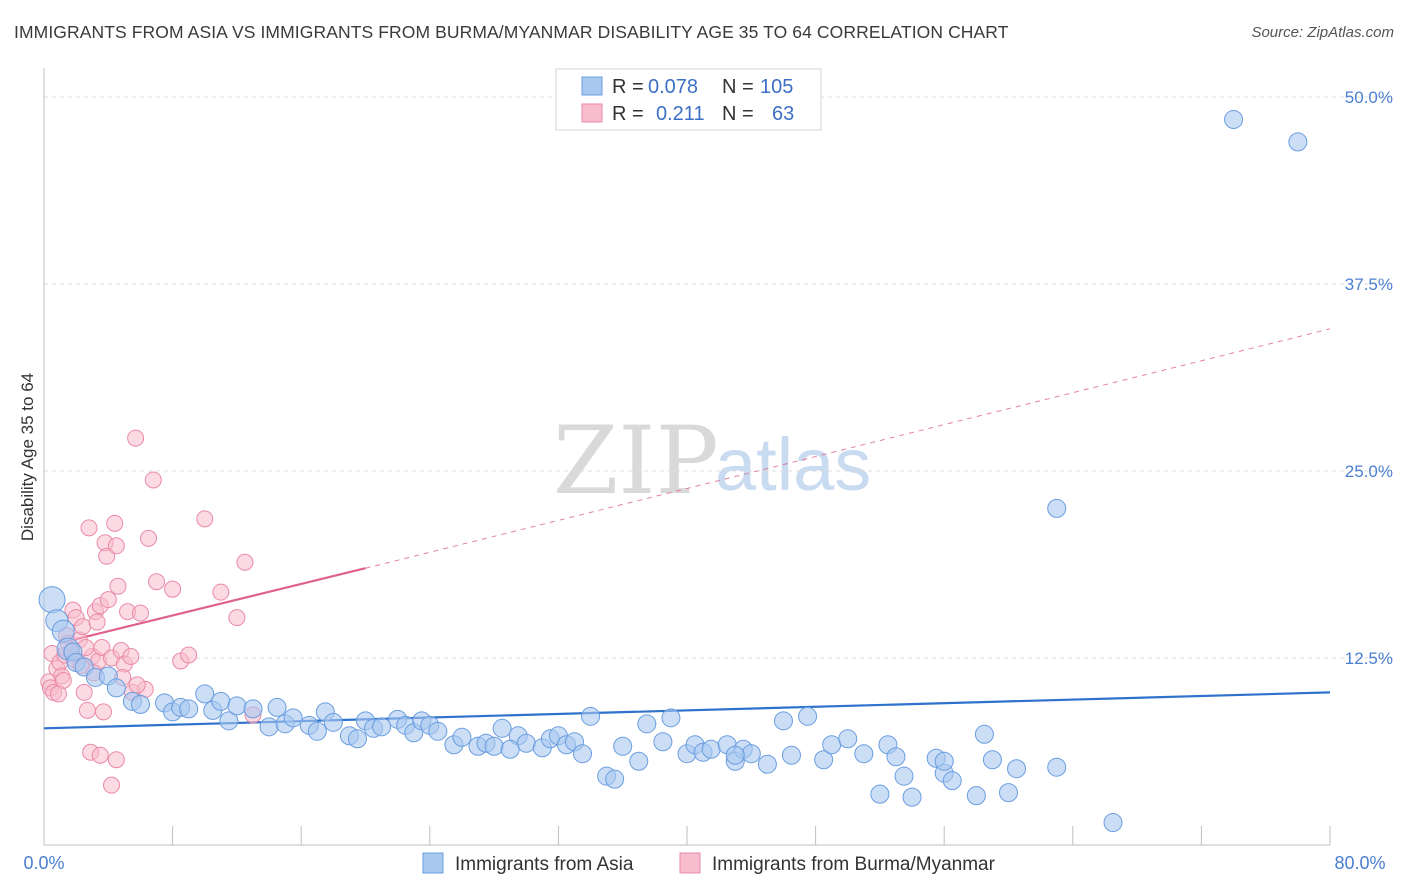 The height and width of the screenshot is (892, 1406). I want to click on bottom-legend-burma-label: Immigrants from Burma/Myanmar, so click(854, 864).